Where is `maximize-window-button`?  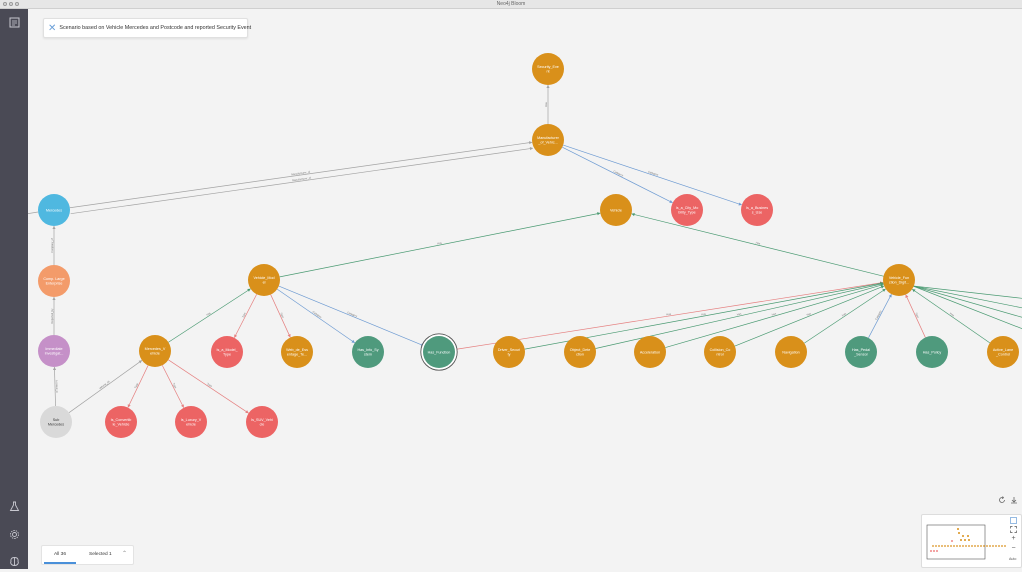 maximize-window-button is located at coordinates (17, 4).